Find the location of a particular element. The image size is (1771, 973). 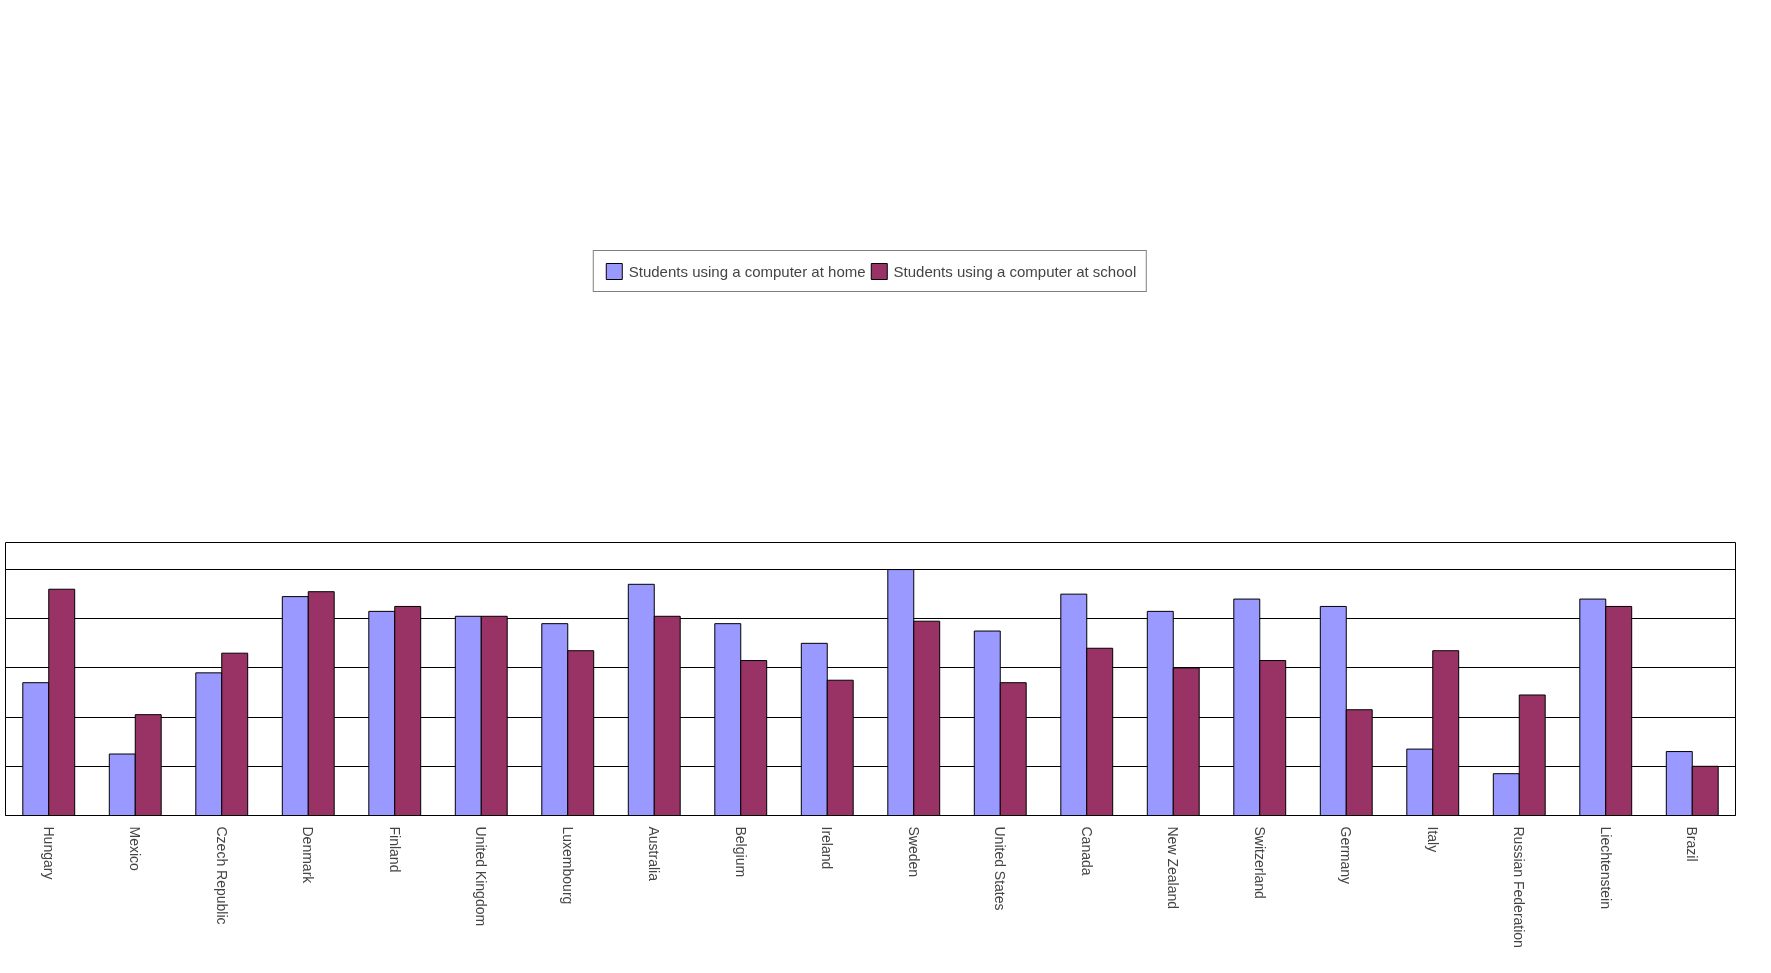

x-tick-label: Liechtenstein is located at coordinates (1605, 868).